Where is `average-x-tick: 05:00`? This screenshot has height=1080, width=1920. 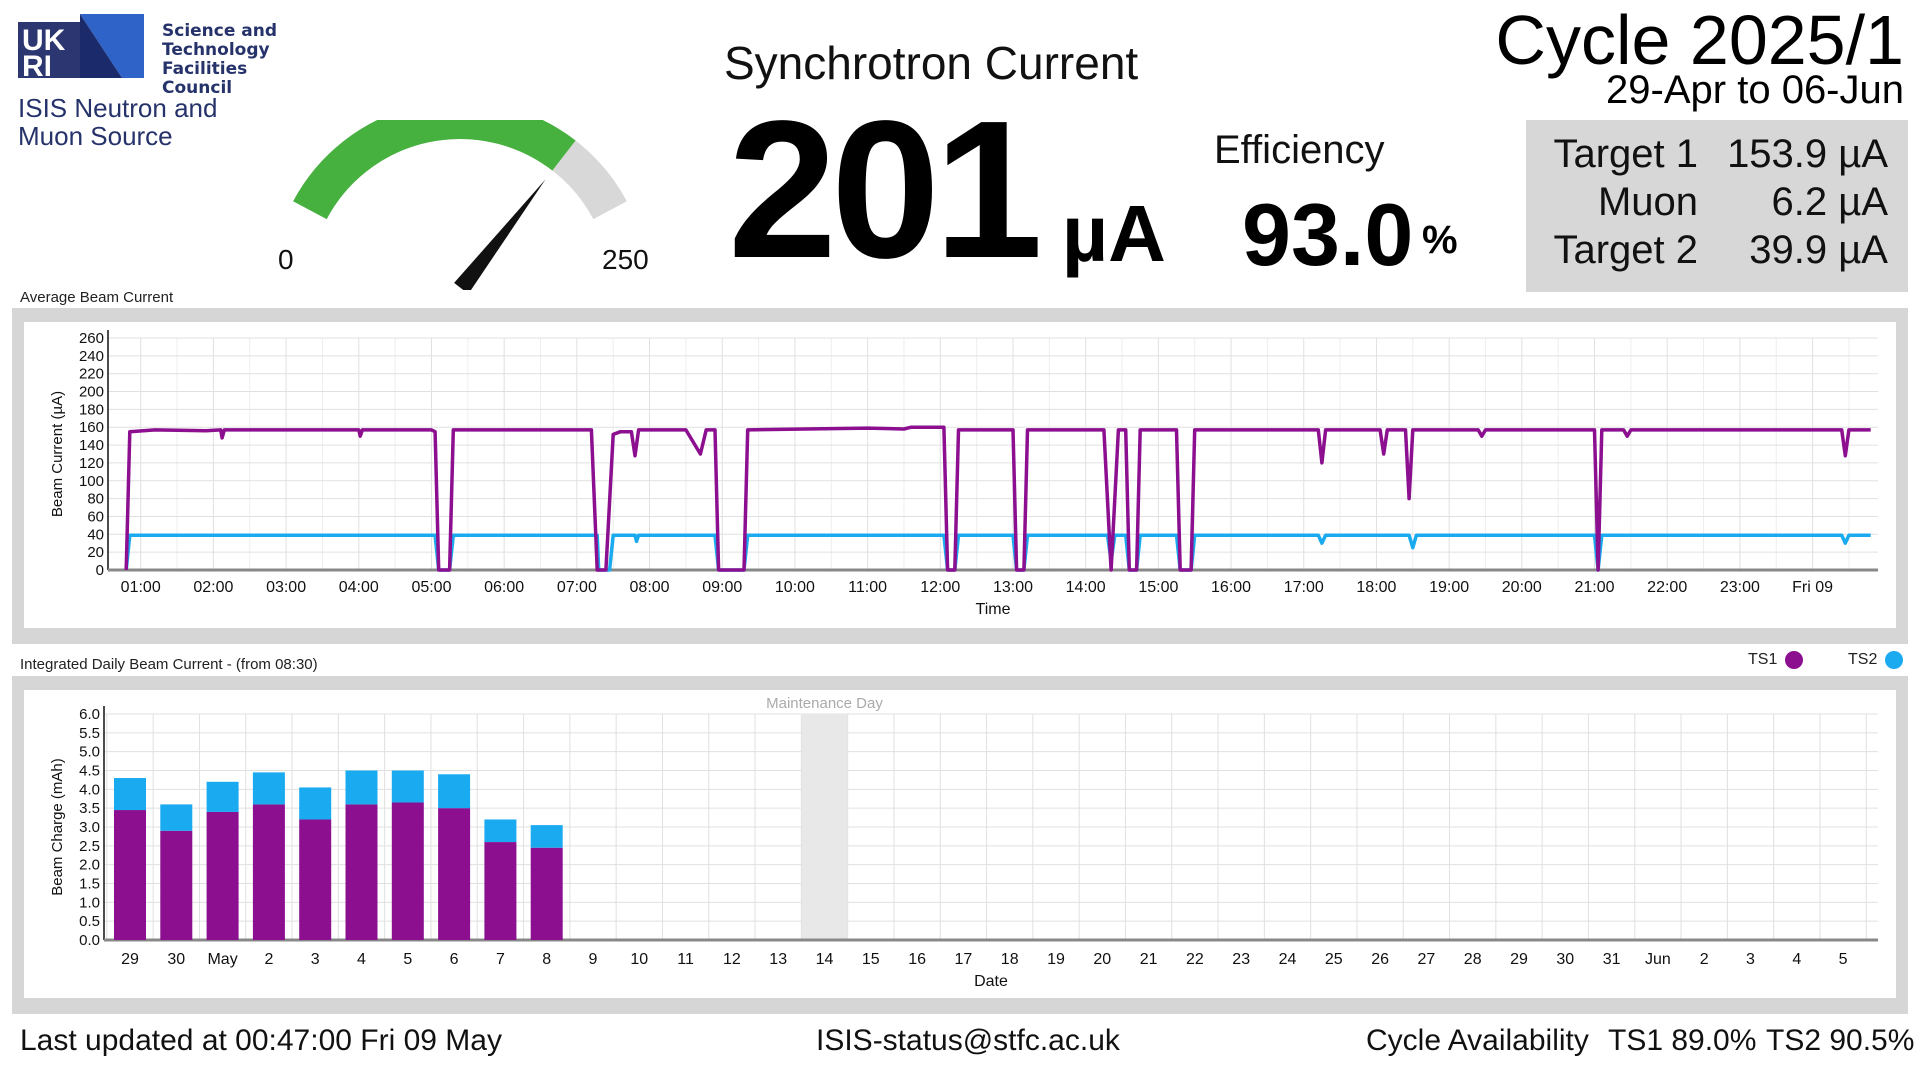
average-x-tick: 05:00 is located at coordinates (431, 587).